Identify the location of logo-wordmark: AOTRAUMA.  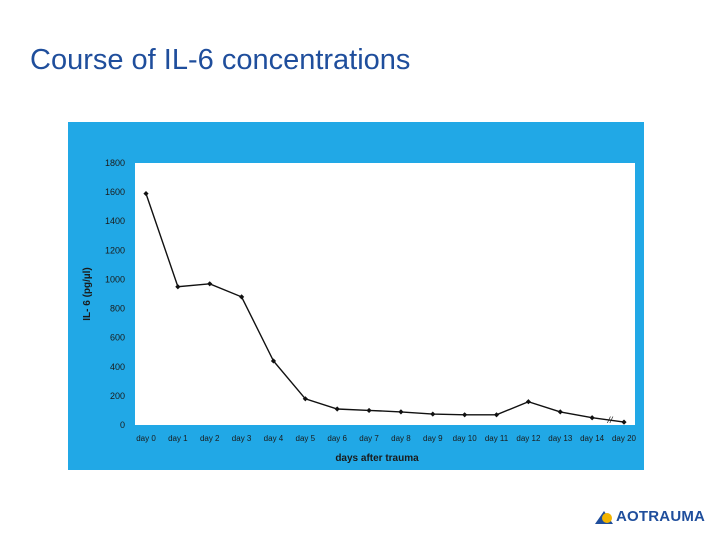
(660, 516).